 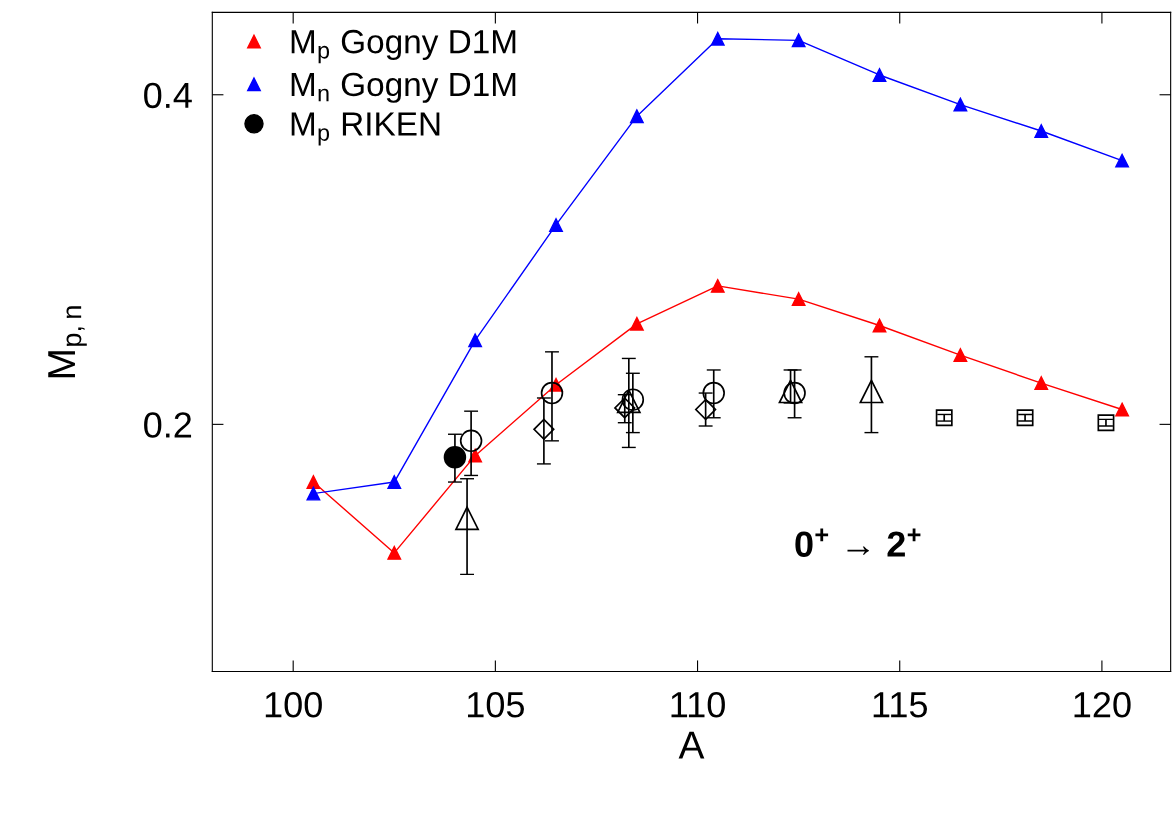 What do you see at coordinates (858, 542) in the screenshot?
I see `annotation: 0$^{+}$ → 2$^{+}$` at bounding box center [858, 542].